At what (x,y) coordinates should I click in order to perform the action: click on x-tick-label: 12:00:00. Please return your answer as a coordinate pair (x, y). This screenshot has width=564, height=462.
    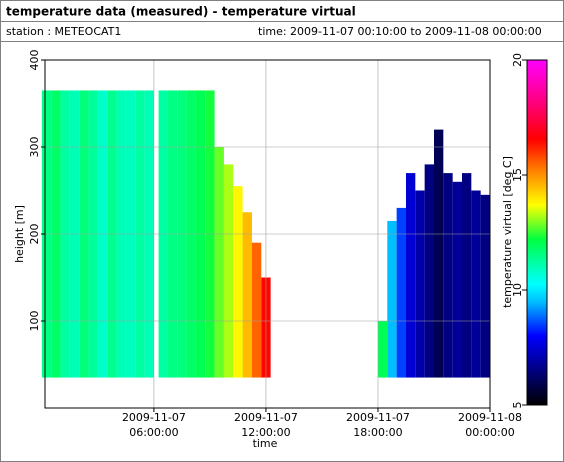
    Looking at the image, I should click on (265, 432).